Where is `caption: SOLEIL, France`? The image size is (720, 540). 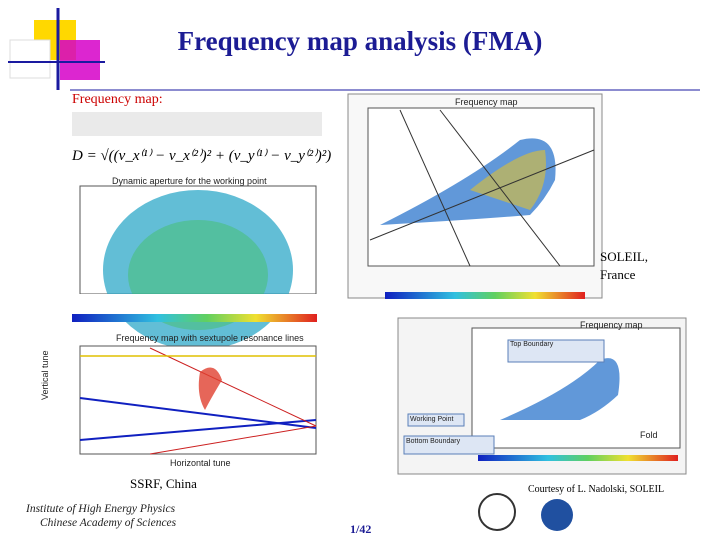
caption: SOLEIL, France is located at coordinates (624, 265).